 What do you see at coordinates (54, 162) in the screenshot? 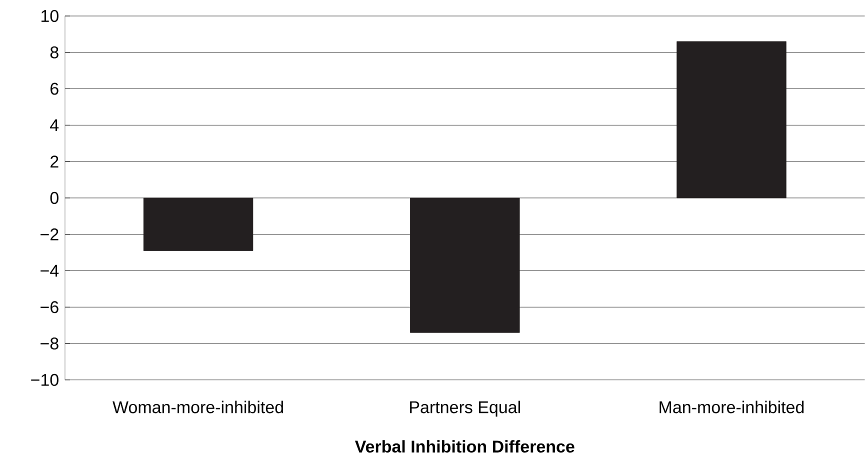
I see `y-tick-label: 2` at bounding box center [54, 162].